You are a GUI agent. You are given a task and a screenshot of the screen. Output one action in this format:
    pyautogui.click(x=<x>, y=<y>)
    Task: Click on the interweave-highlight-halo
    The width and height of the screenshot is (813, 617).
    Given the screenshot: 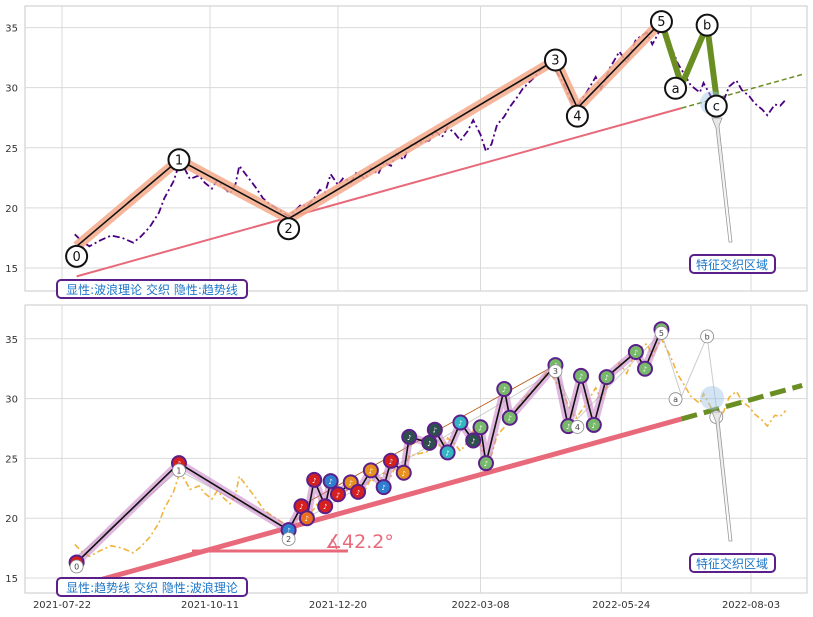 What is the action you would take?
    pyautogui.click(x=712, y=398)
    